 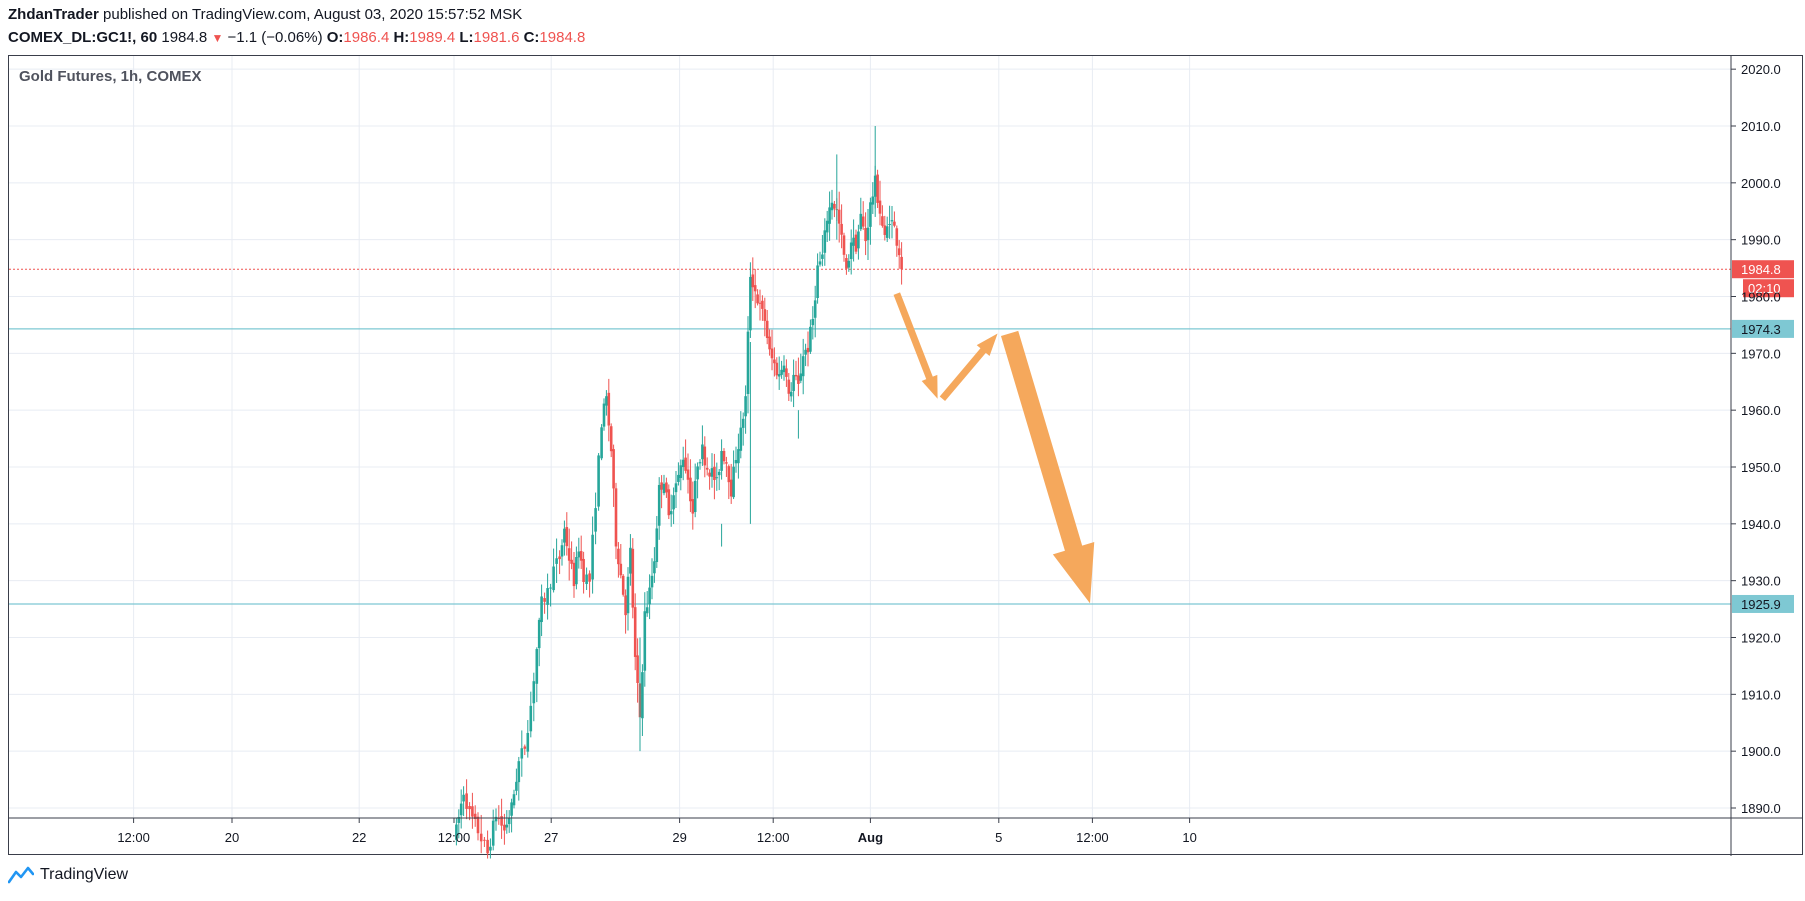 I want to click on countdown-label: 02:10, so click(x=1764, y=288).